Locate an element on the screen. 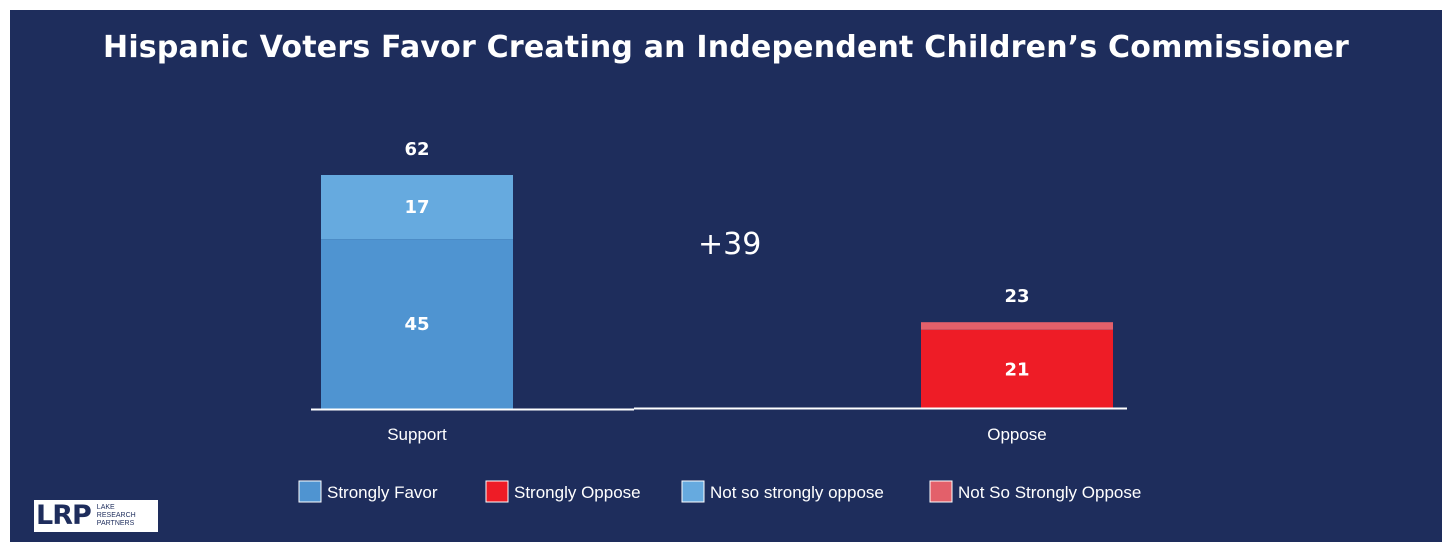  legend-label: Strongly Favor is located at coordinates (382, 492).